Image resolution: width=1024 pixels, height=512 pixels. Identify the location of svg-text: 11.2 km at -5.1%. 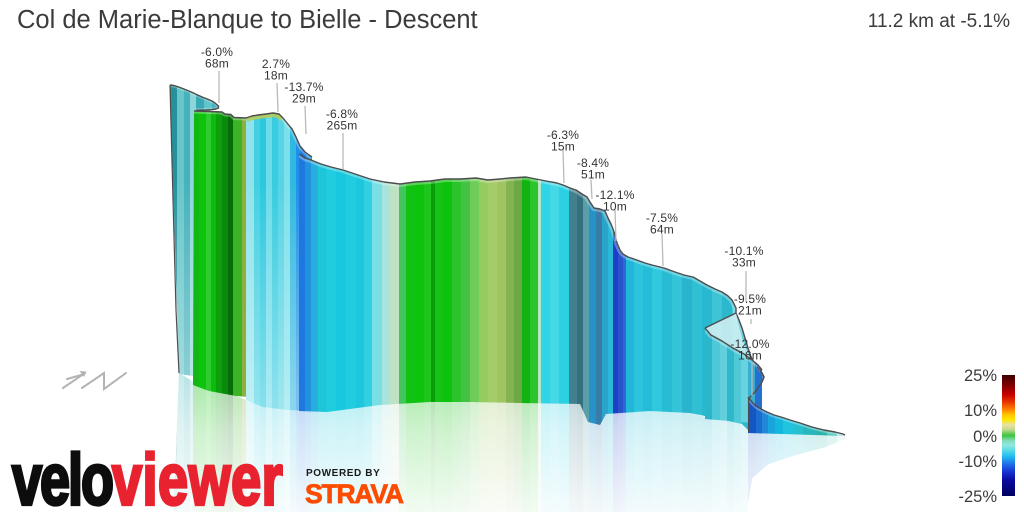
(939, 21).